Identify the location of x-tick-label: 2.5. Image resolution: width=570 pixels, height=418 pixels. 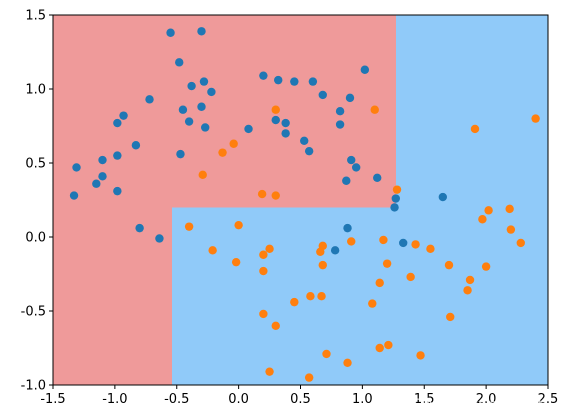
(548, 399).